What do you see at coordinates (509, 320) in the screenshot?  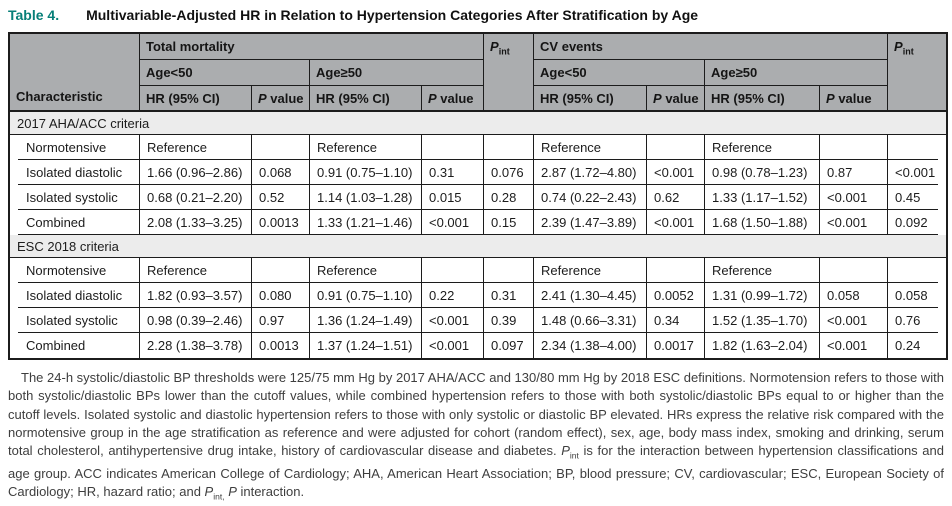 I see `p-int-cell: 0.39` at bounding box center [509, 320].